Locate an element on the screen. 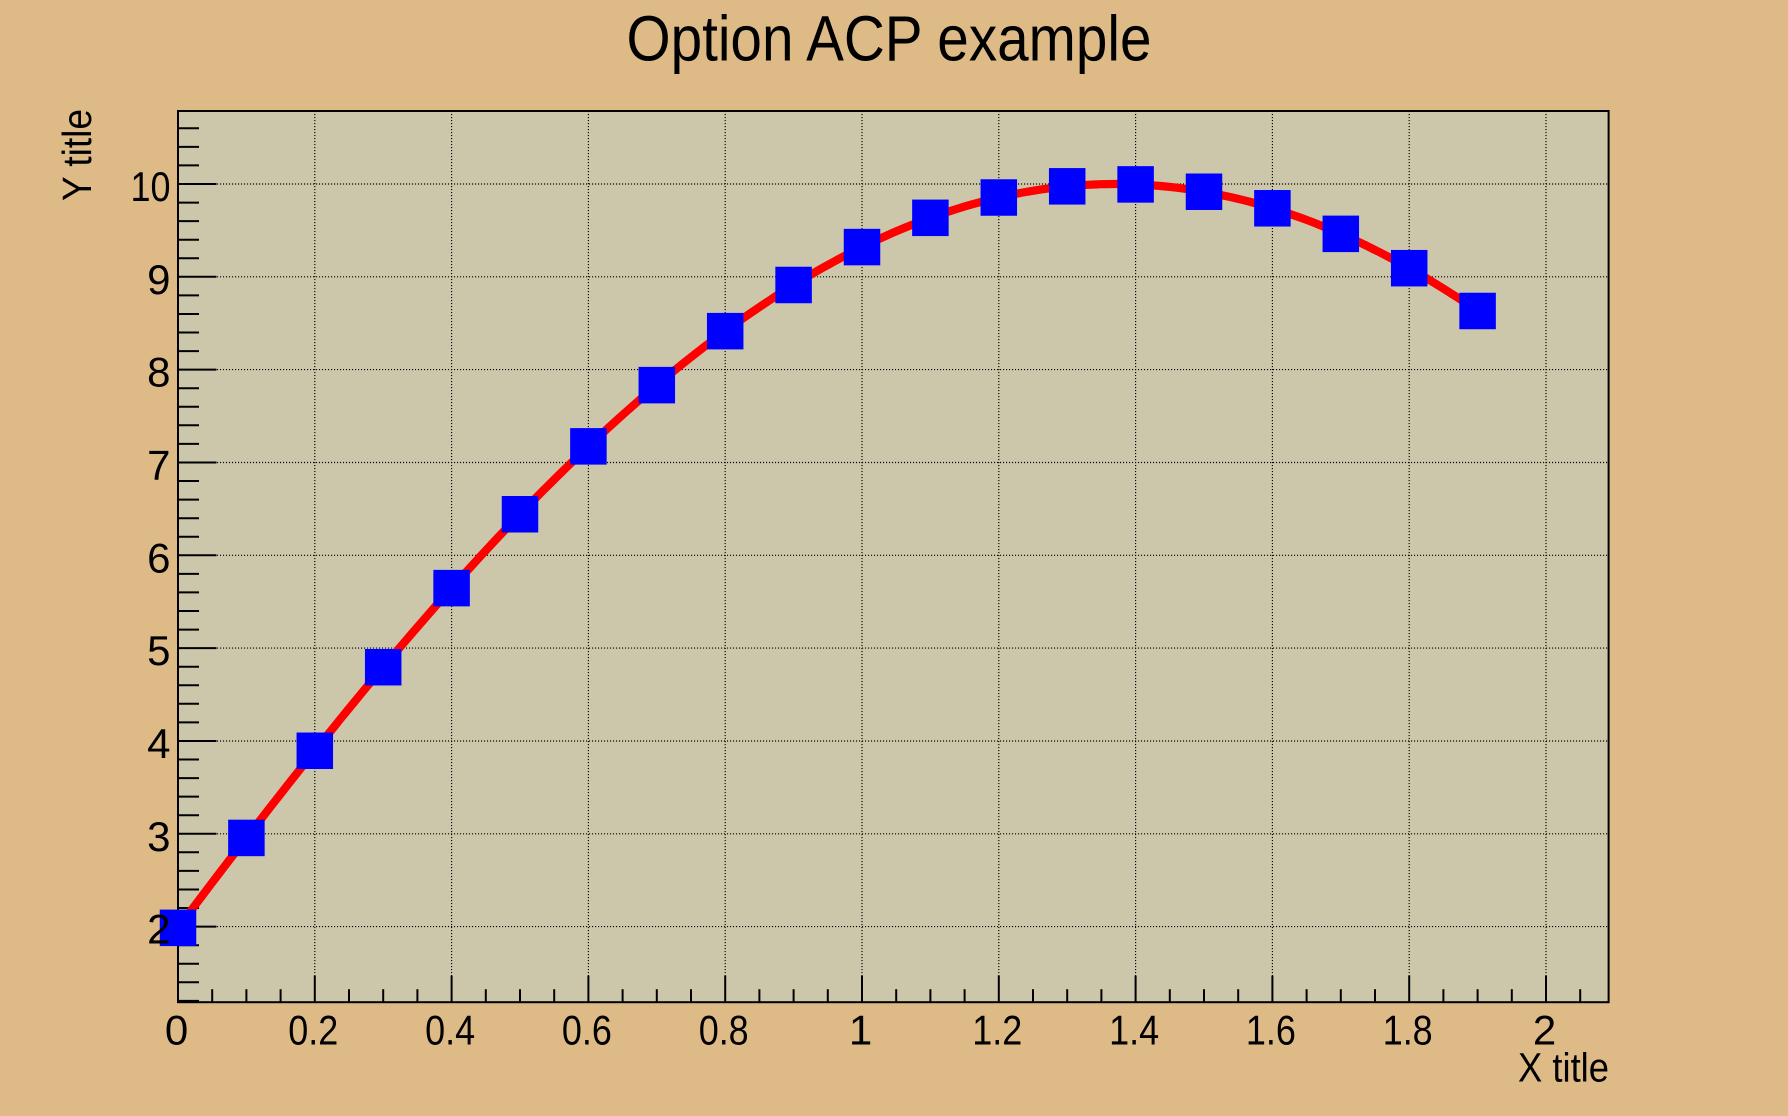 Image resolution: width=1788 pixels, height=1116 pixels. svg-text: 1 is located at coordinates (860, 1029).